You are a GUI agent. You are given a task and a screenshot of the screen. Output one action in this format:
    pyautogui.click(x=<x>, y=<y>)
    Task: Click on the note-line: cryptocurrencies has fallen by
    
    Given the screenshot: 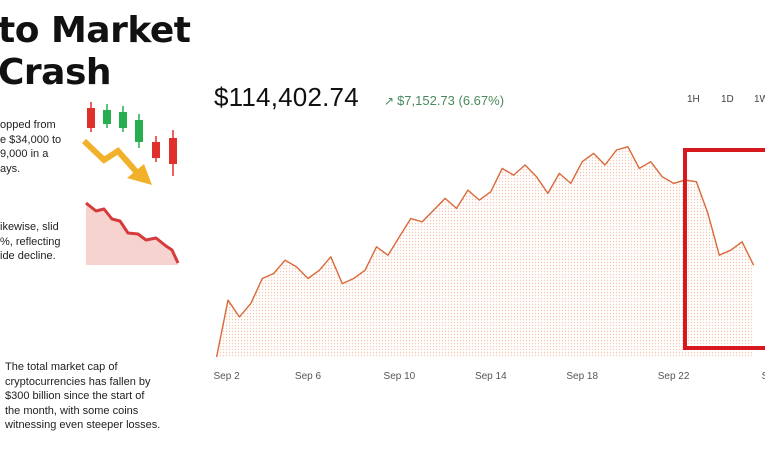 What is the action you would take?
    pyautogui.click(x=78, y=381)
    